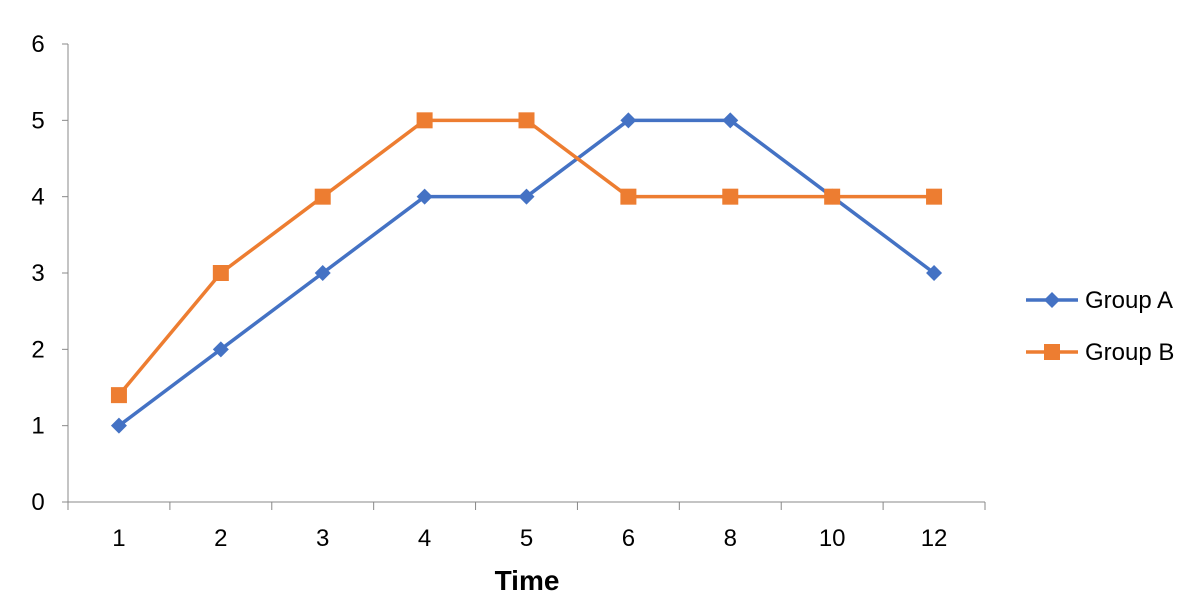  I want to click on legend-item: Group B, so click(1100, 352).